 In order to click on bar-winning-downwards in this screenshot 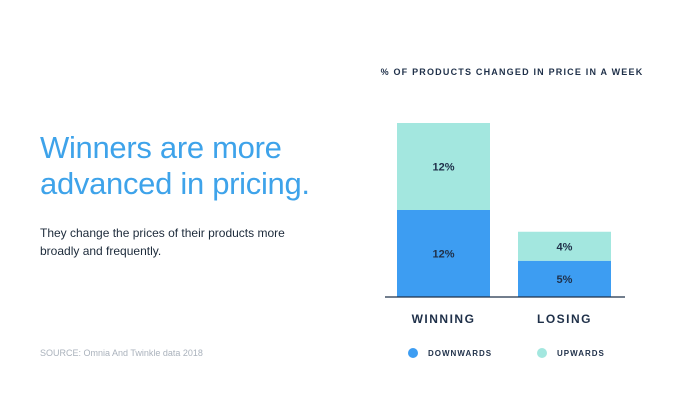, I will do `click(443, 253)`.